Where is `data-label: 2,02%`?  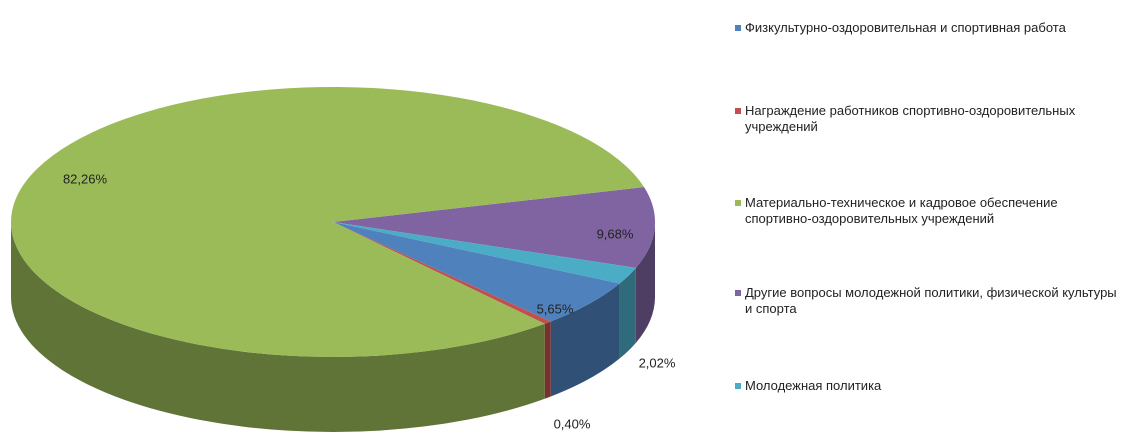
data-label: 2,02% is located at coordinates (657, 362).